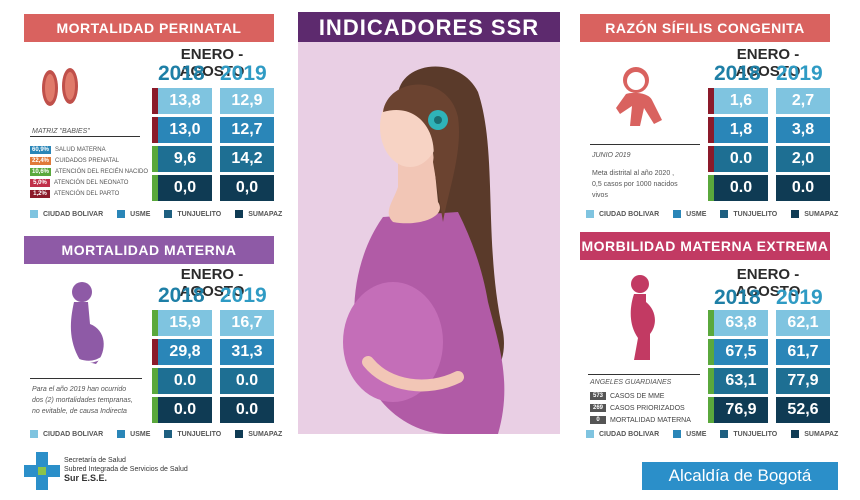 The width and height of the screenshot is (860, 500). What do you see at coordinates (87, 160) in the screenshot?
I see `babies-matrix-label: CUIDADOS PRENATAL` at bounding box center [87, 160].